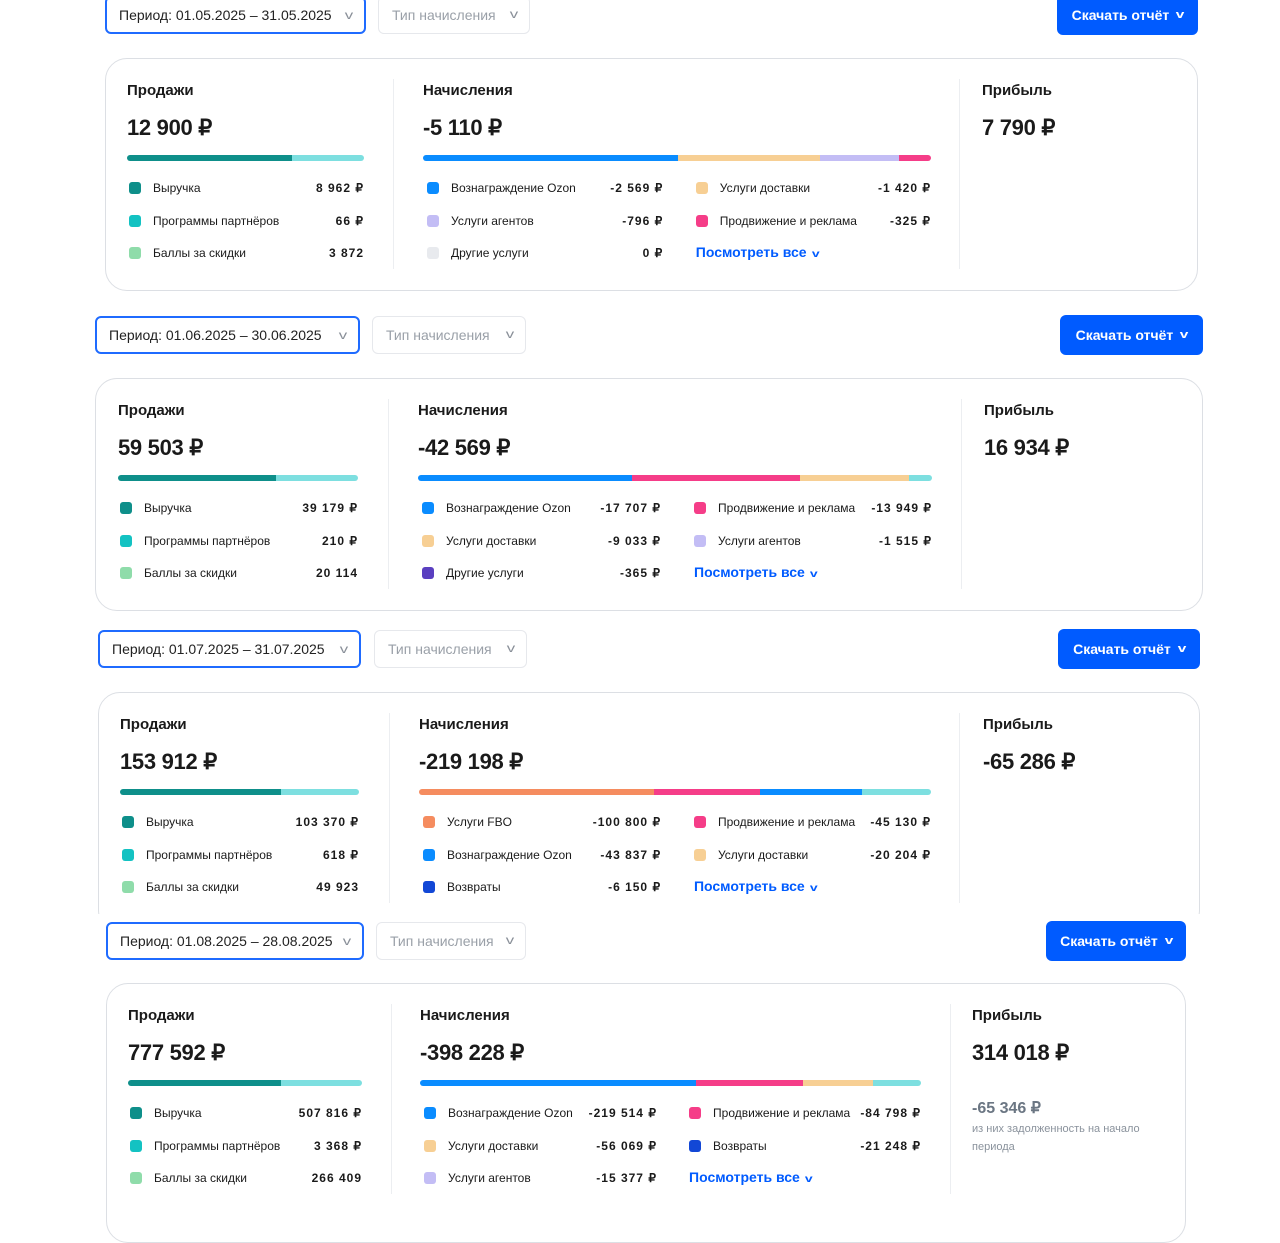 Image resolution: width=1280 pixels, height=1243 pixels. What do you see at coordinates (336, 573) in the screenshot?
I see `legend-value: 20 114` at bounding box center [336, 573].